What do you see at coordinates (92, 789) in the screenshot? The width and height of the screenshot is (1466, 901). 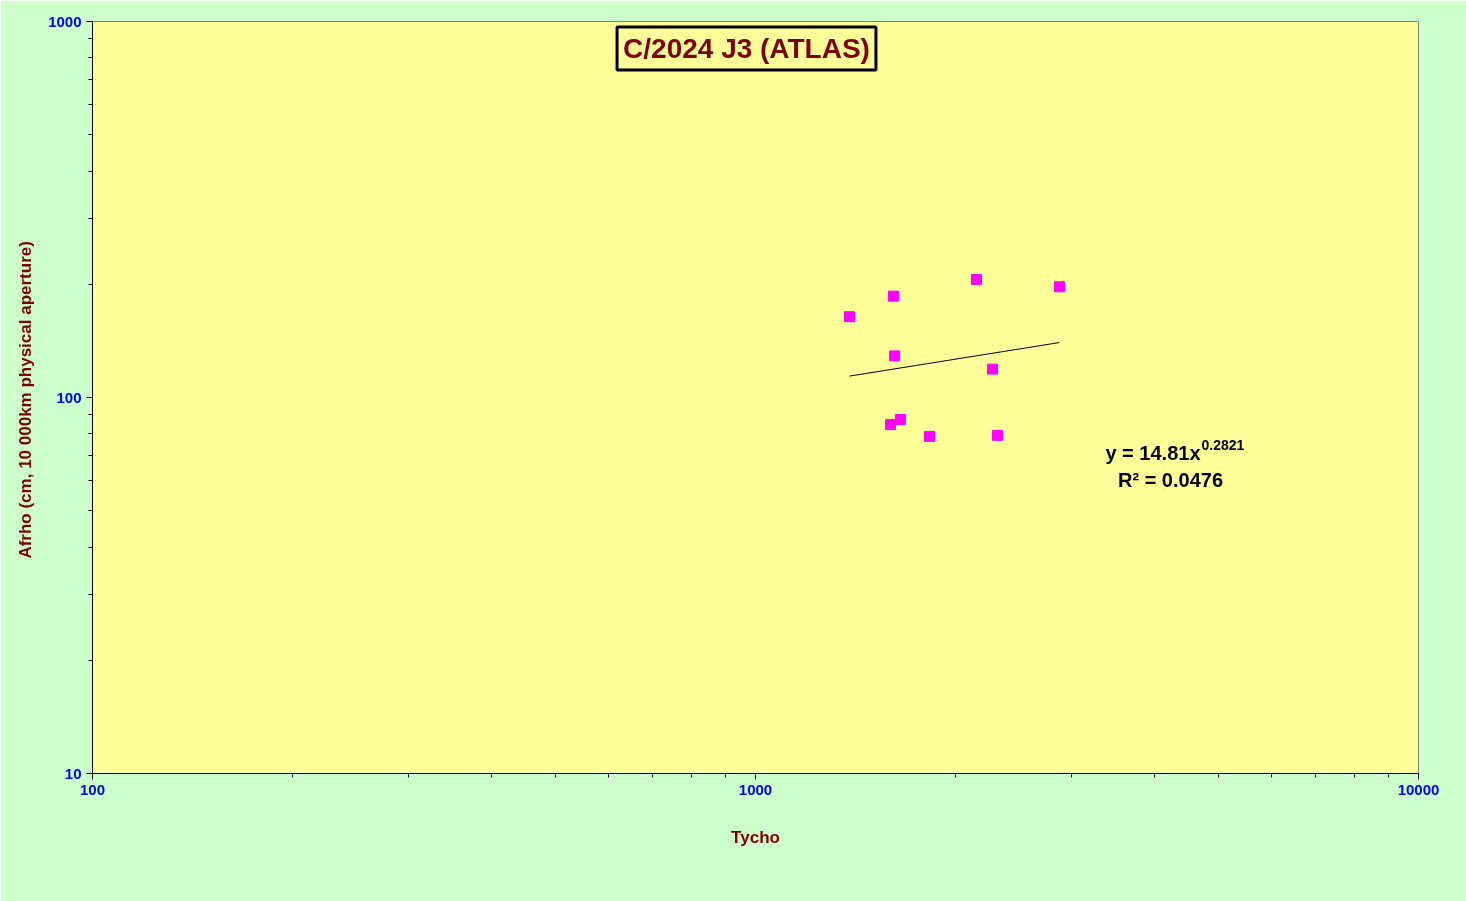 I see `x-tick-label: 100` at bounding box center [92, 789].